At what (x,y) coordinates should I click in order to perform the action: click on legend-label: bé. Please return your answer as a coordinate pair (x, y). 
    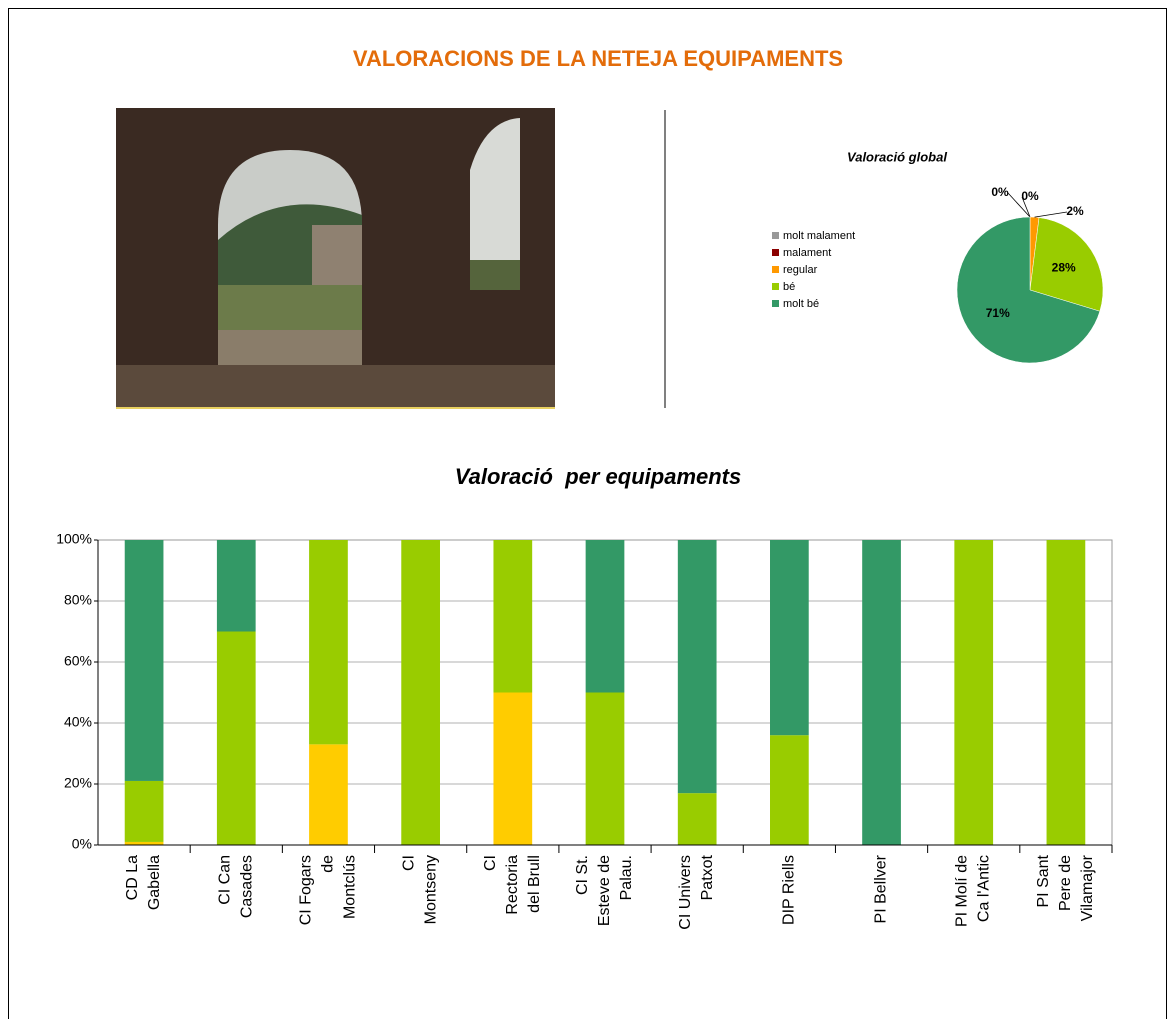
    Looking at the image, I should click on (789, 287).